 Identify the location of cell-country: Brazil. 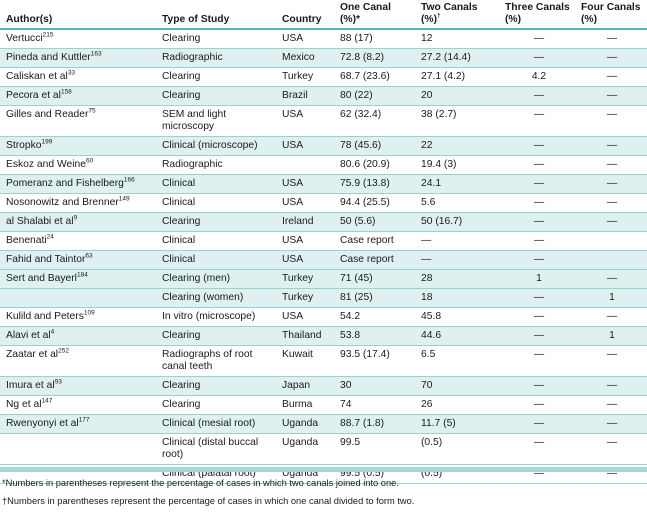
(307, 96).